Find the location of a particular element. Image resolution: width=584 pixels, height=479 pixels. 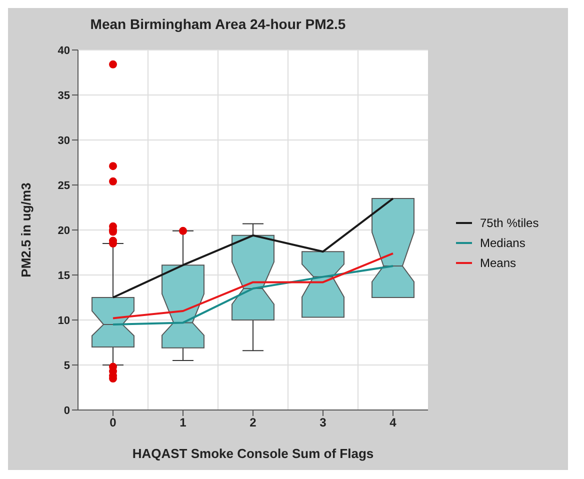

x-tick-label: 4 is located at coordinates (393, 423).